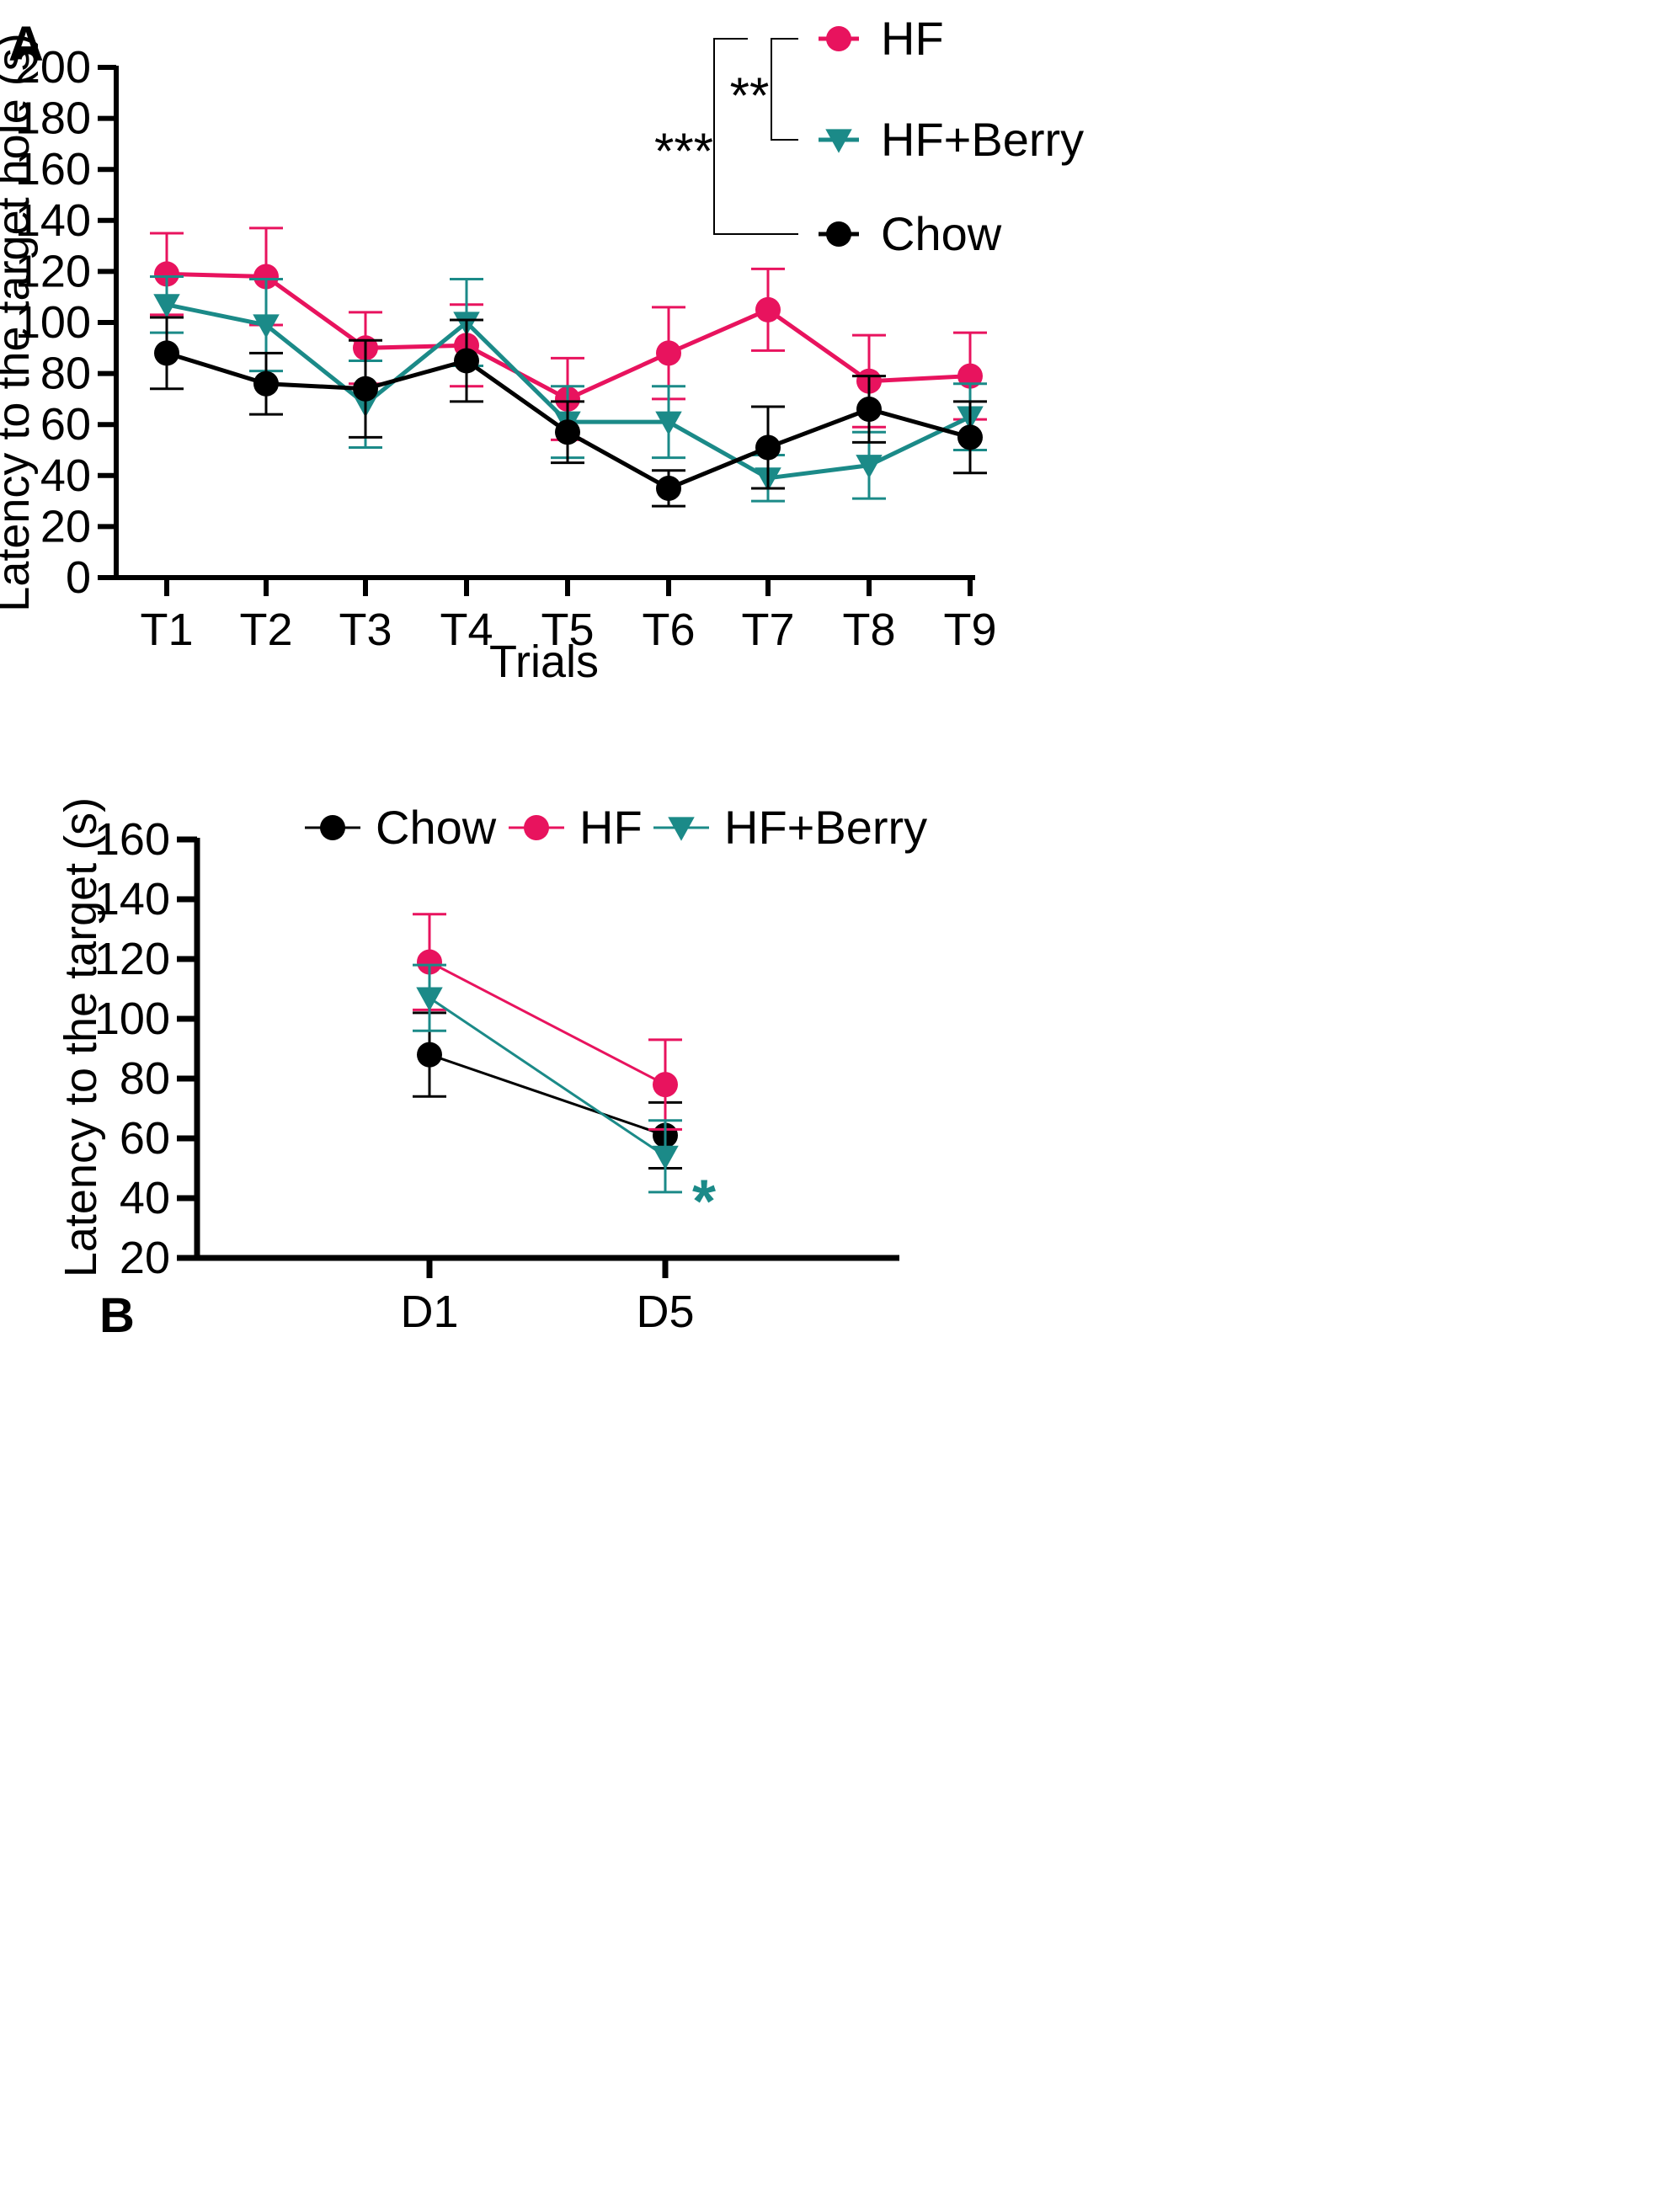  I want to click on panel-b-series-chow, so click(547, 1090).